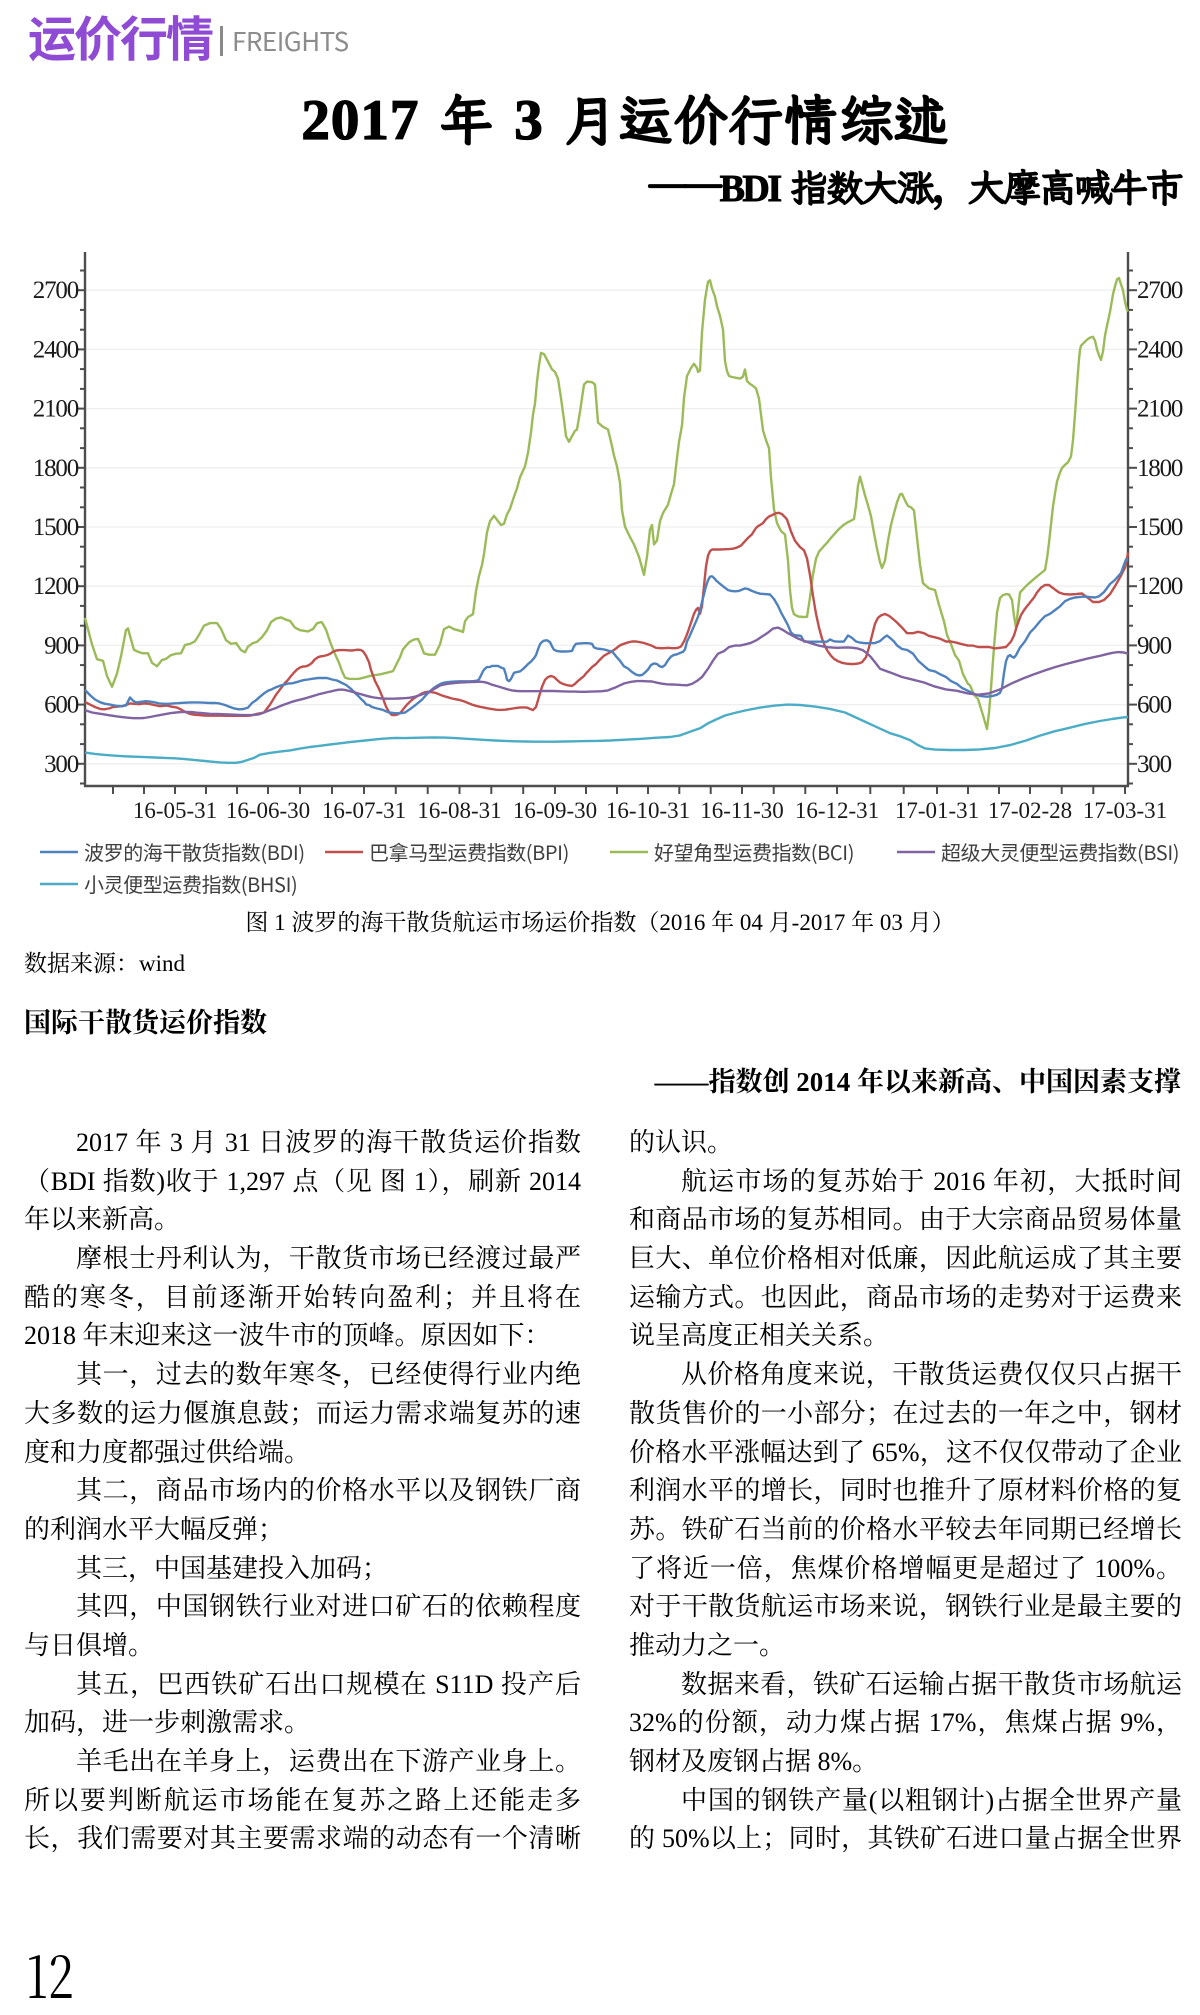  Describe the element at coordinates (1030, 810) in the screenshot. I see `svg-text: 17-02-28` at that location.